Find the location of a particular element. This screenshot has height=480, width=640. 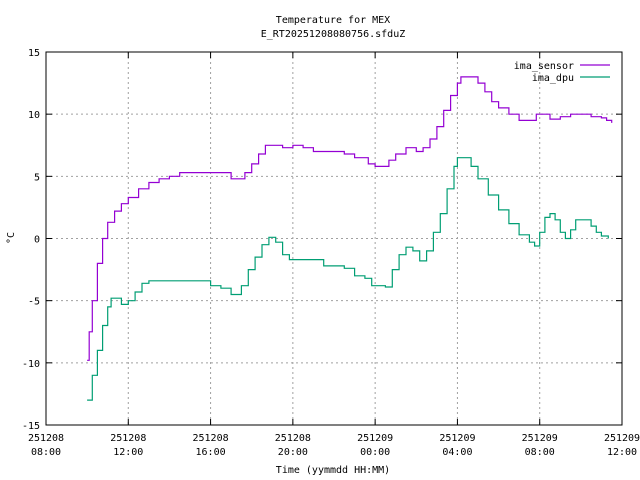

y-tick-label: 15 is located at coordinates (34, 53).